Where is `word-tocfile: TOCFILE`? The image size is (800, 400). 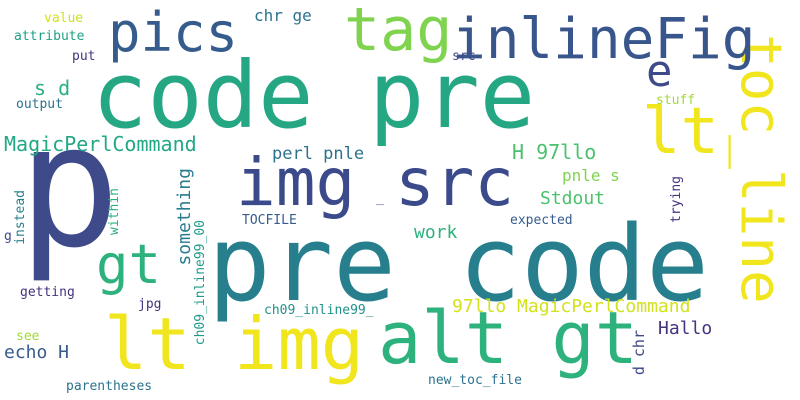
word-tocfile: TOCFILE is located at coordinates (269, 220).